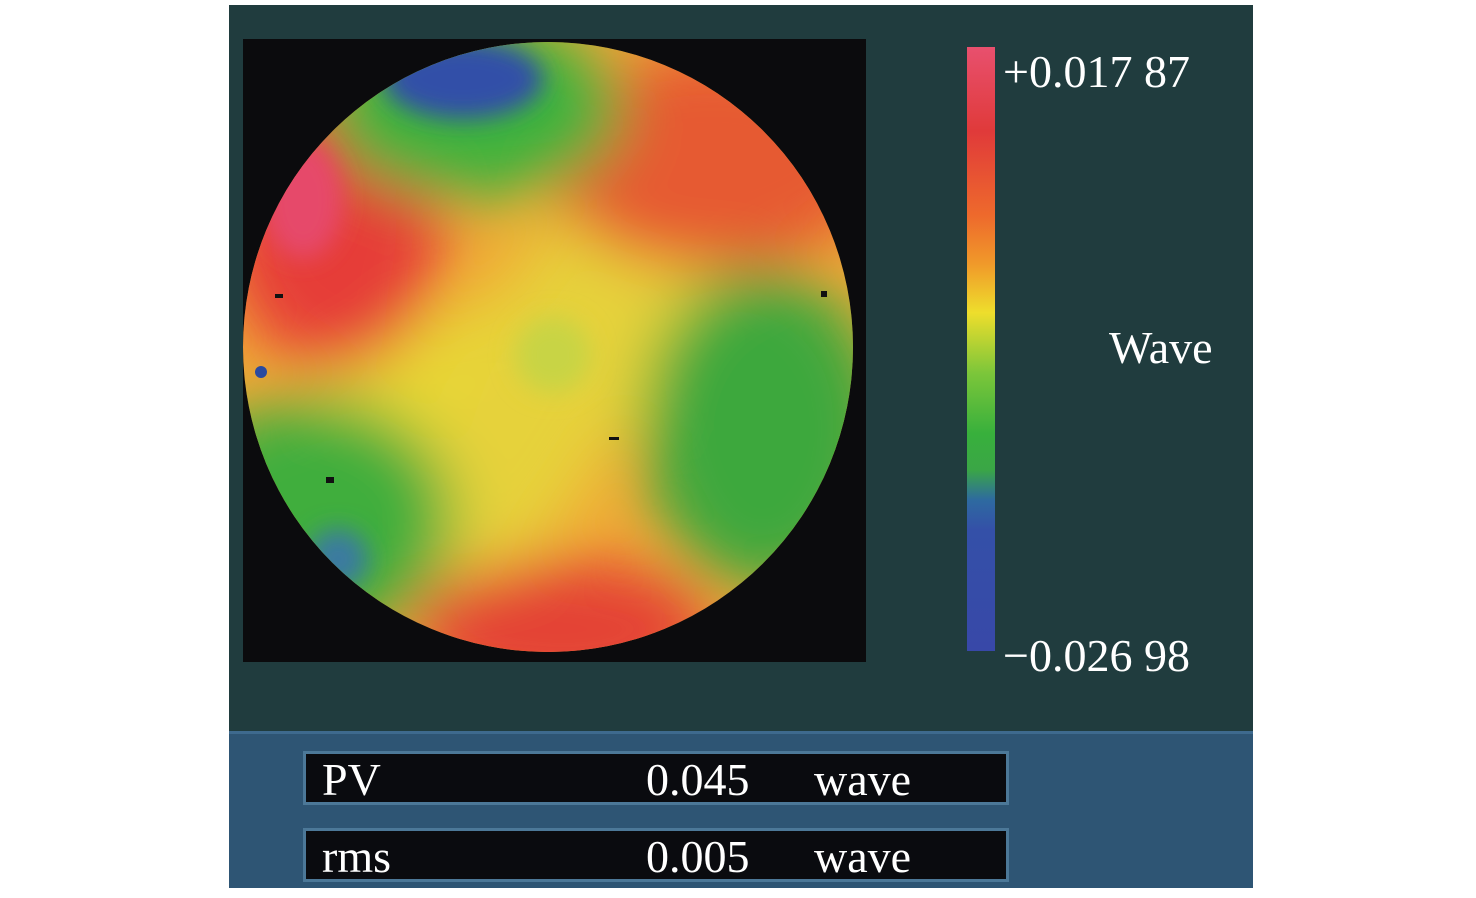  What do you see at coordinates (1096, 71) in the screenshot?
I see `color-scale-max-label: +0.017 87` at bounding box center [1096, 71].